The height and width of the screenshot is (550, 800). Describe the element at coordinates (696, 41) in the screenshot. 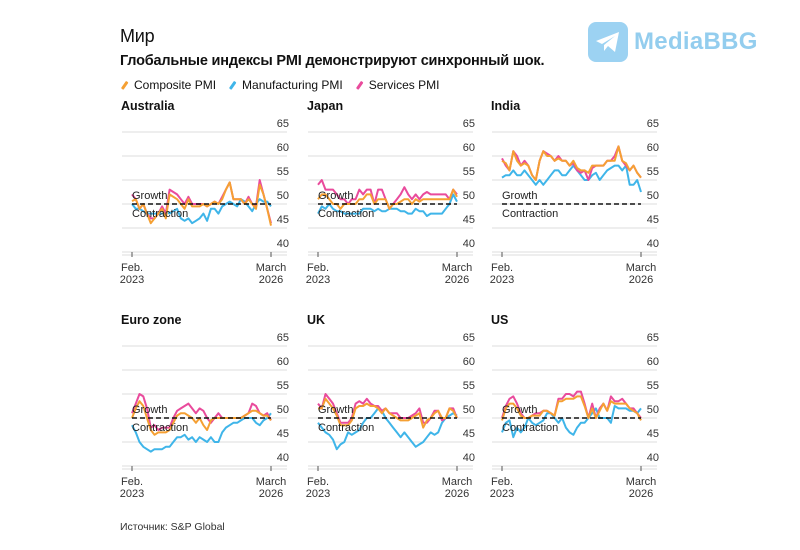

I see `watermark-text: MediaBBG` at that location.